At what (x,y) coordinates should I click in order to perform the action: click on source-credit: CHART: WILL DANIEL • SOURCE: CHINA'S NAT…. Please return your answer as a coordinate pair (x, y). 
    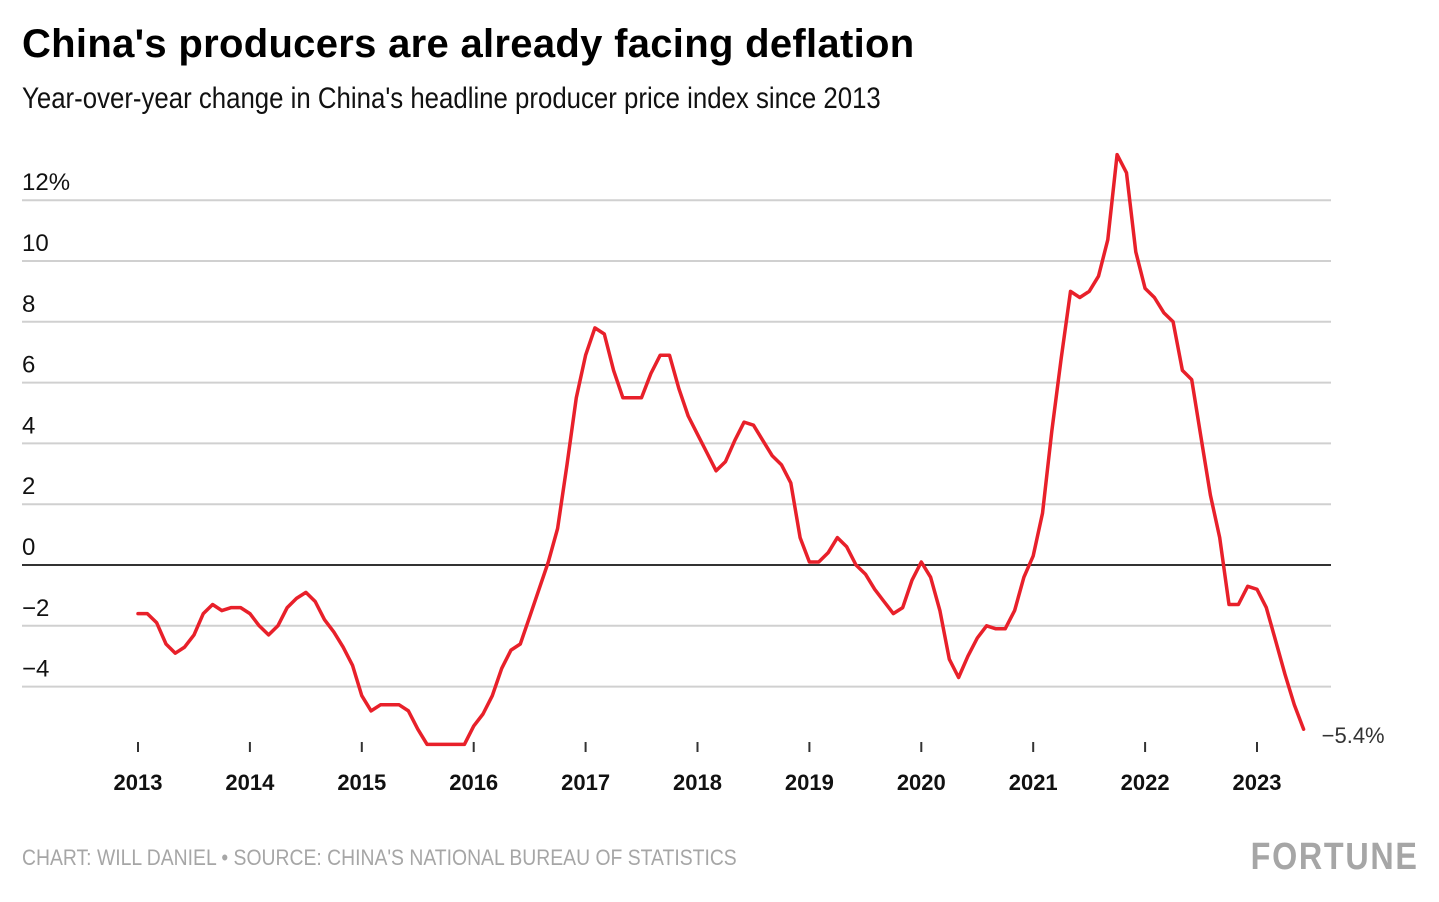
    Looking at the image, I should click on (379, 857).